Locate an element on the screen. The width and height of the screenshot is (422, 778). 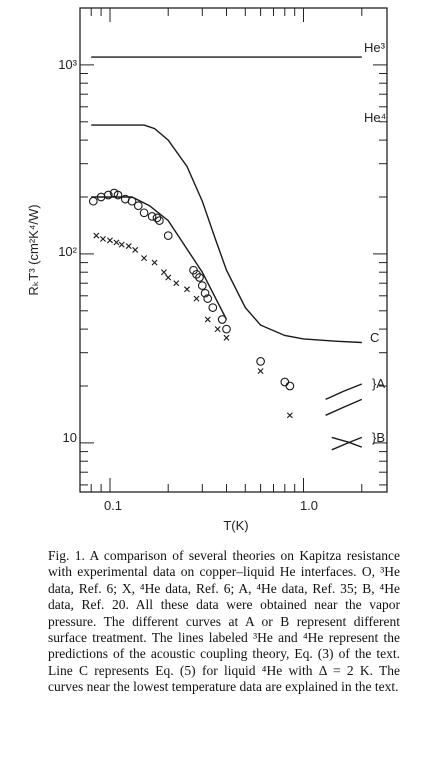
series-line-b1 is located at coordinates (347, 443).